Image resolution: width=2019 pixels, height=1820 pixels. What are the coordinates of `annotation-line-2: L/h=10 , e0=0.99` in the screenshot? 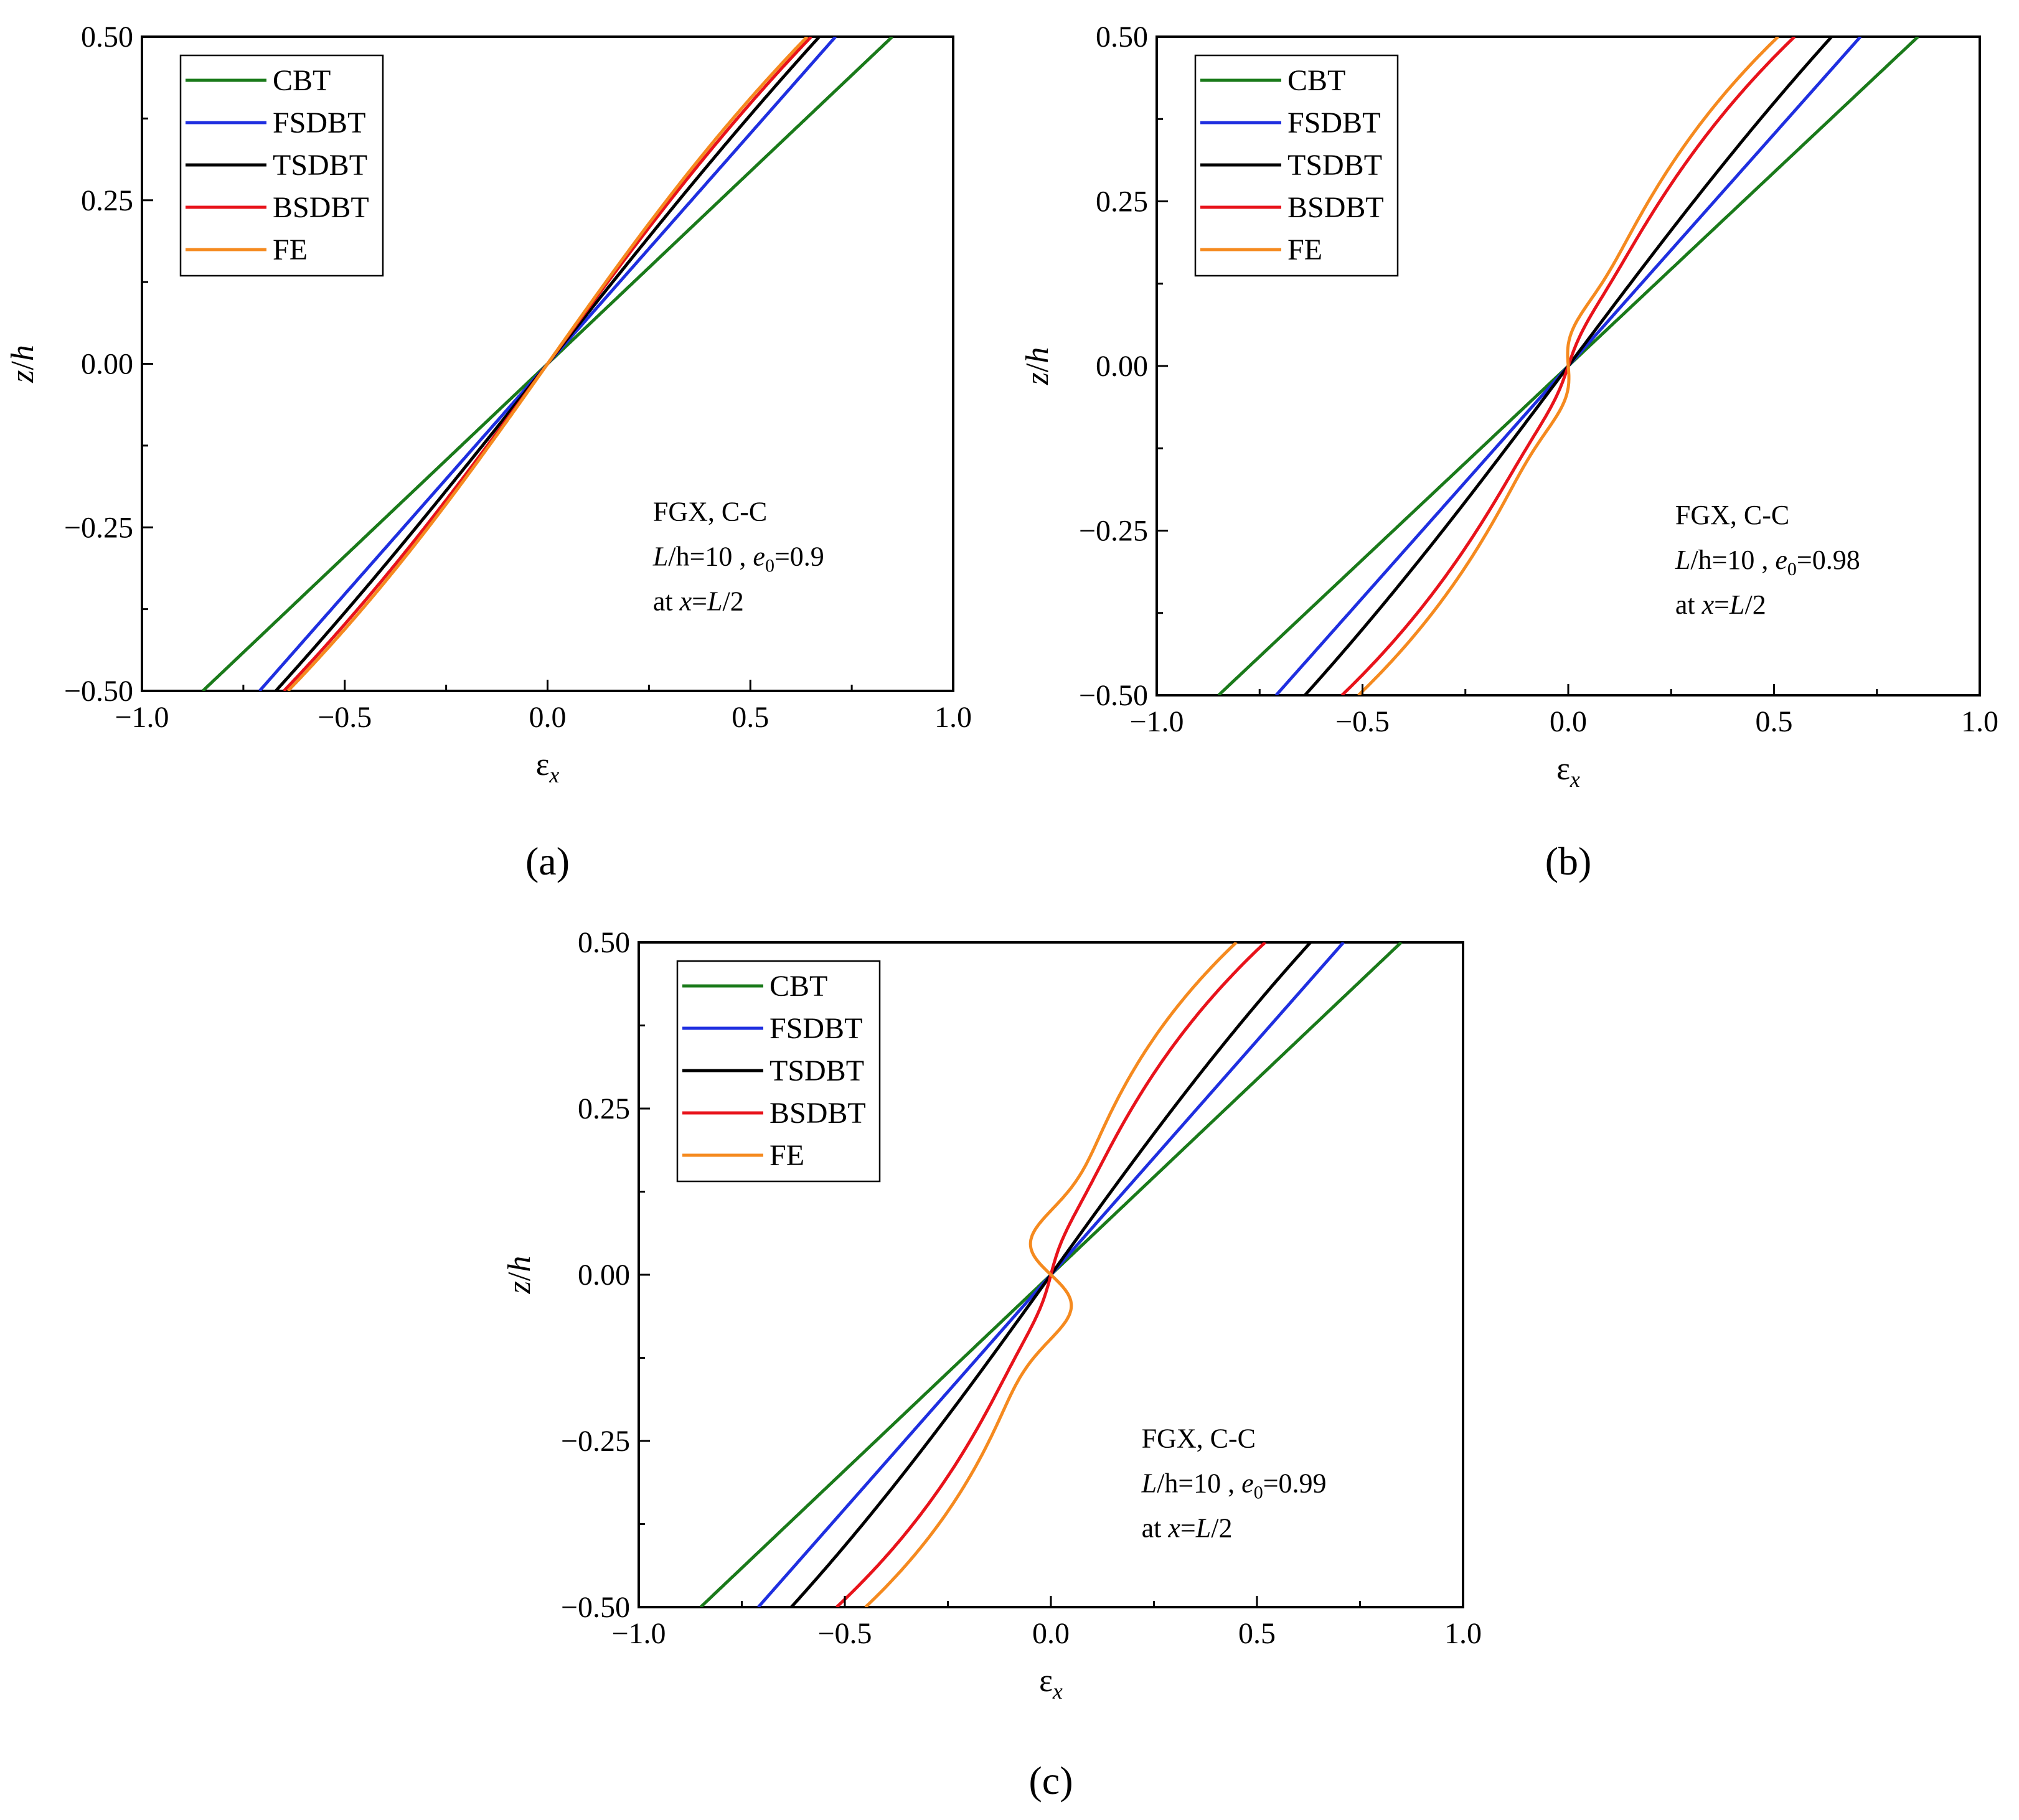 It's located at (1234, 1485).